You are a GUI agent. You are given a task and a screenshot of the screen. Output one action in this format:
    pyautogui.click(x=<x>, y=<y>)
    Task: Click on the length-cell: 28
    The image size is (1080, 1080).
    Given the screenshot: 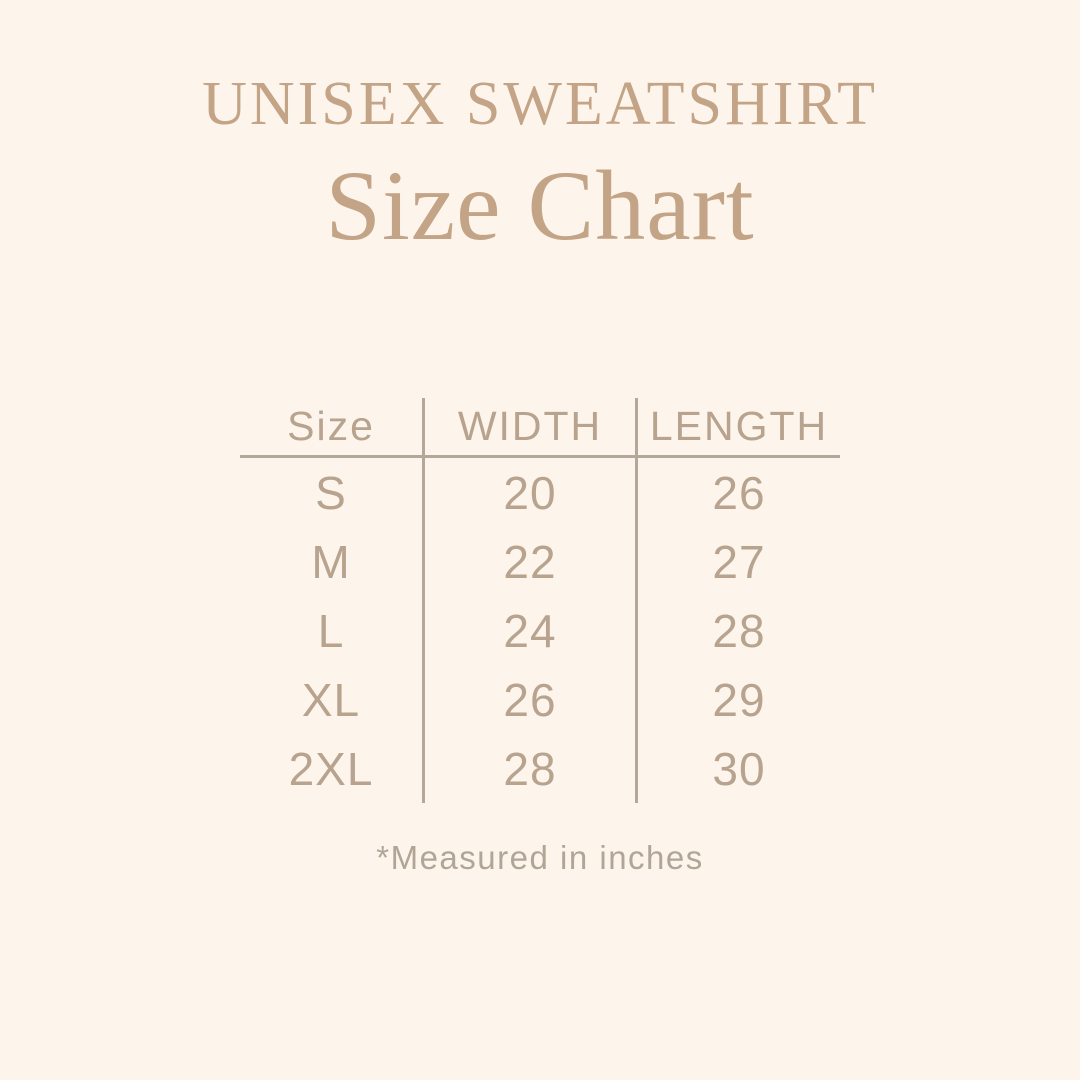 What is the action you would take?
    pyautogui.click(x=737, y=630)
    